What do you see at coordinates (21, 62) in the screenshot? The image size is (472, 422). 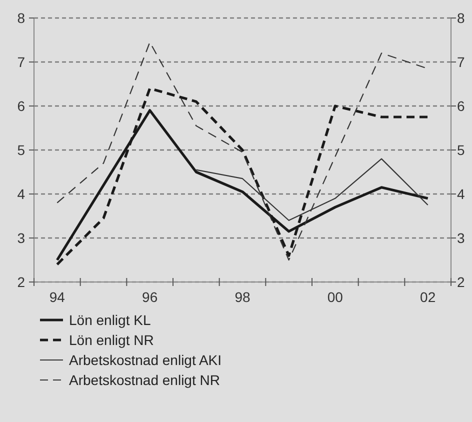 I see `y-tick-label: 7` at bounding box center [21, 62].